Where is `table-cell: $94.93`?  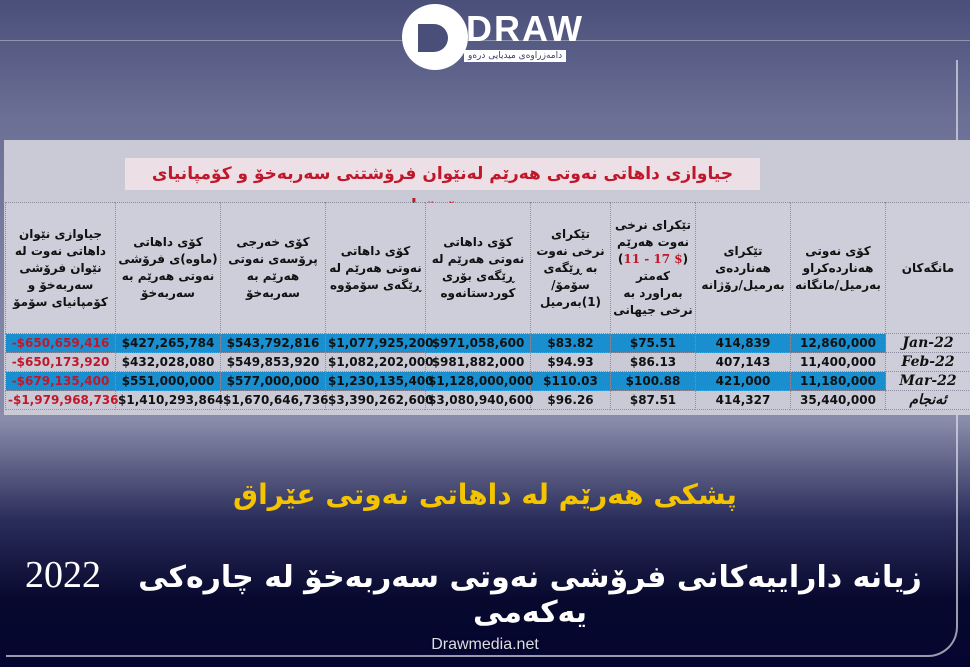
table-cell: $94.93 is located at coordinates (570, 362).